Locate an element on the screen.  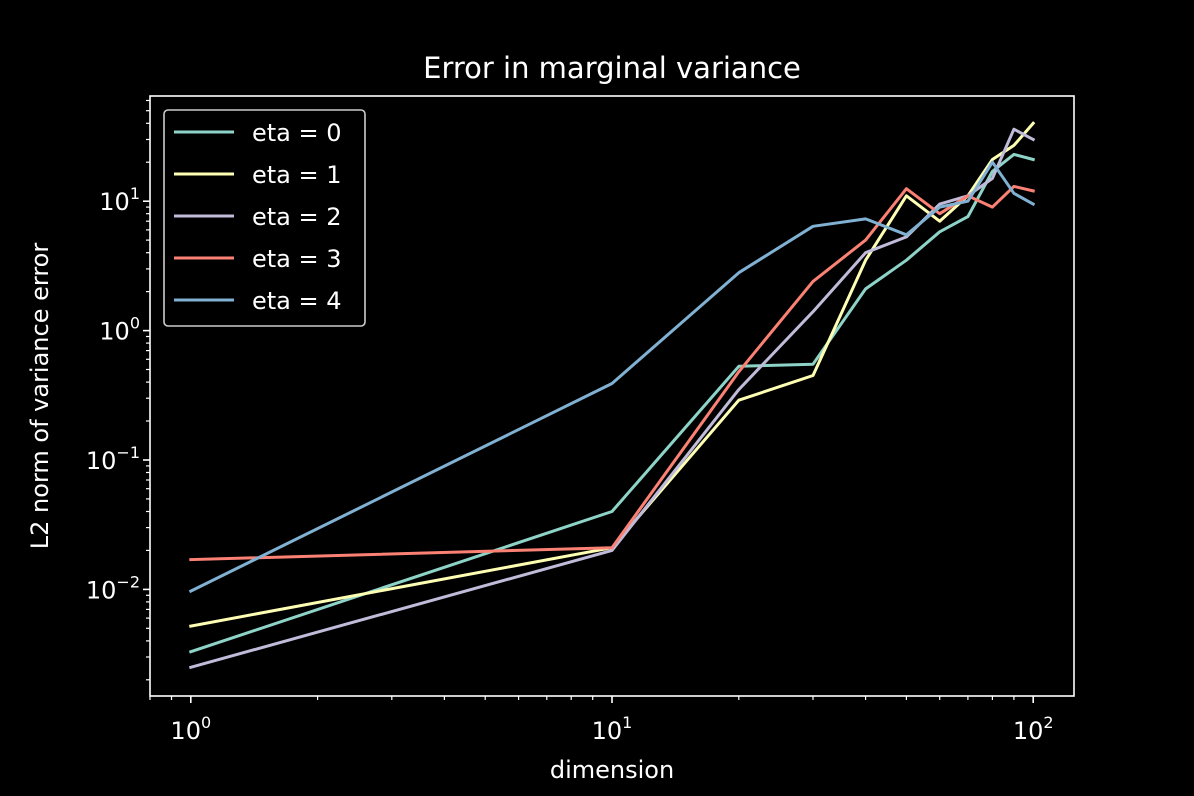
legend-label-eta-3: eta = 3 is located at coordinates (297, 259).